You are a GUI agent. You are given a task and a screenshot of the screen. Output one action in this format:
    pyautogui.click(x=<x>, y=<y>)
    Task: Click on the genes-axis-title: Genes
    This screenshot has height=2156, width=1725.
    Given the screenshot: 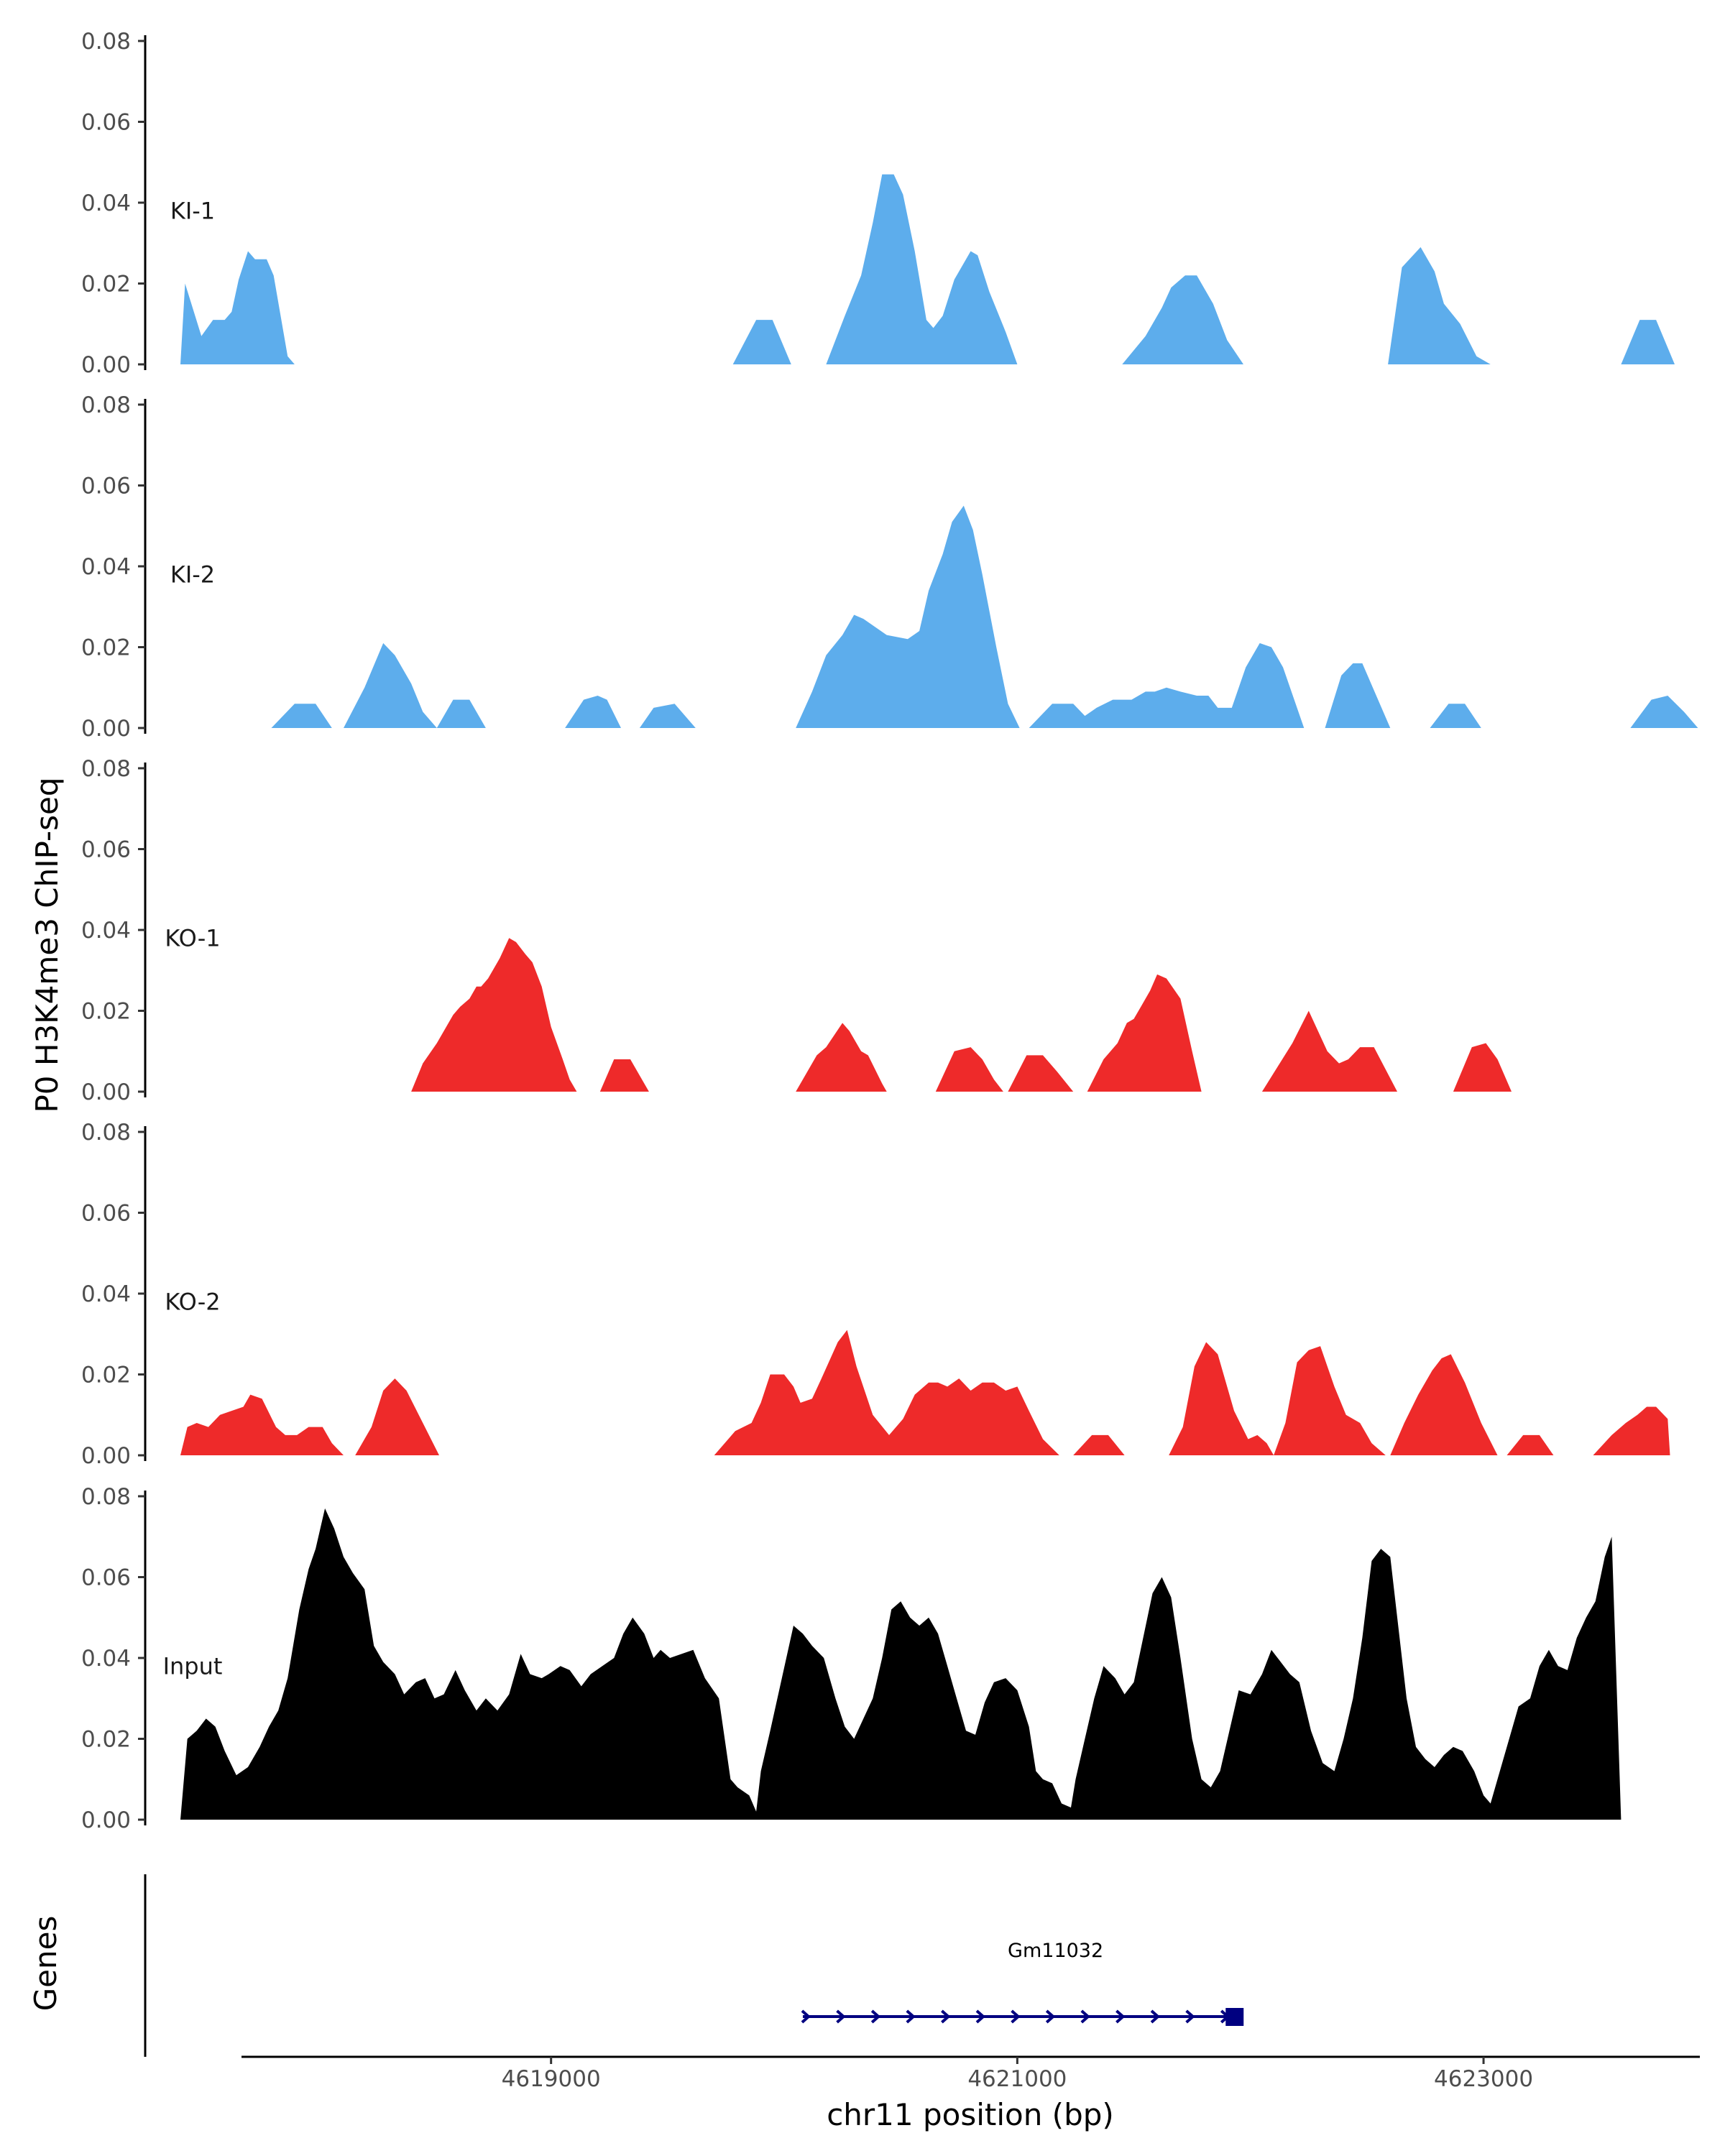 What is the action you would take?
    pyautogui.click(x=45, y=1964)
    